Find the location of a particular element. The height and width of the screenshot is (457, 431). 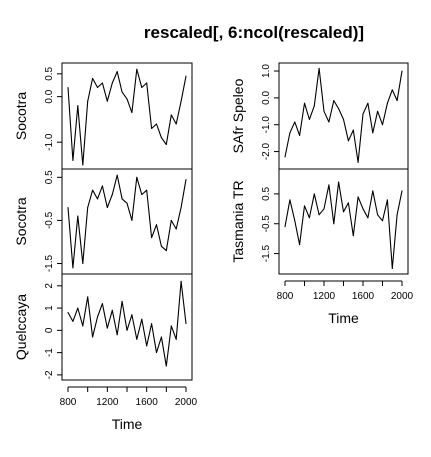

y-tick-label: -2.0 is located at coordinates (266, 152).